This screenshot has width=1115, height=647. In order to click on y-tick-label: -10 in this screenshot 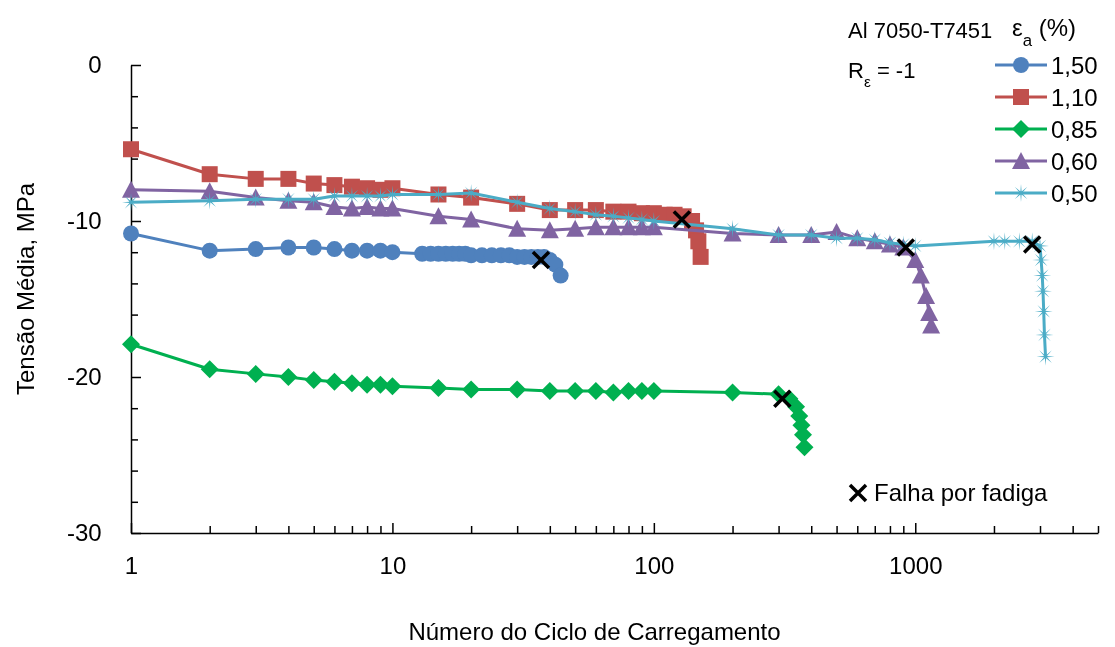, I will do `click(84, 221)`.